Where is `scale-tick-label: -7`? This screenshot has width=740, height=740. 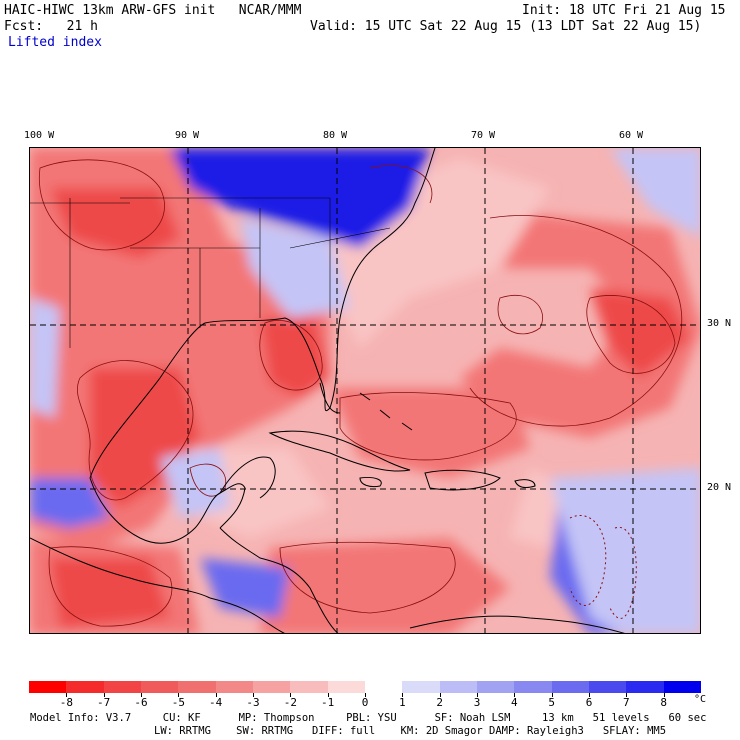 scale-tick-label: -7 is located at coordinates (104, 702).